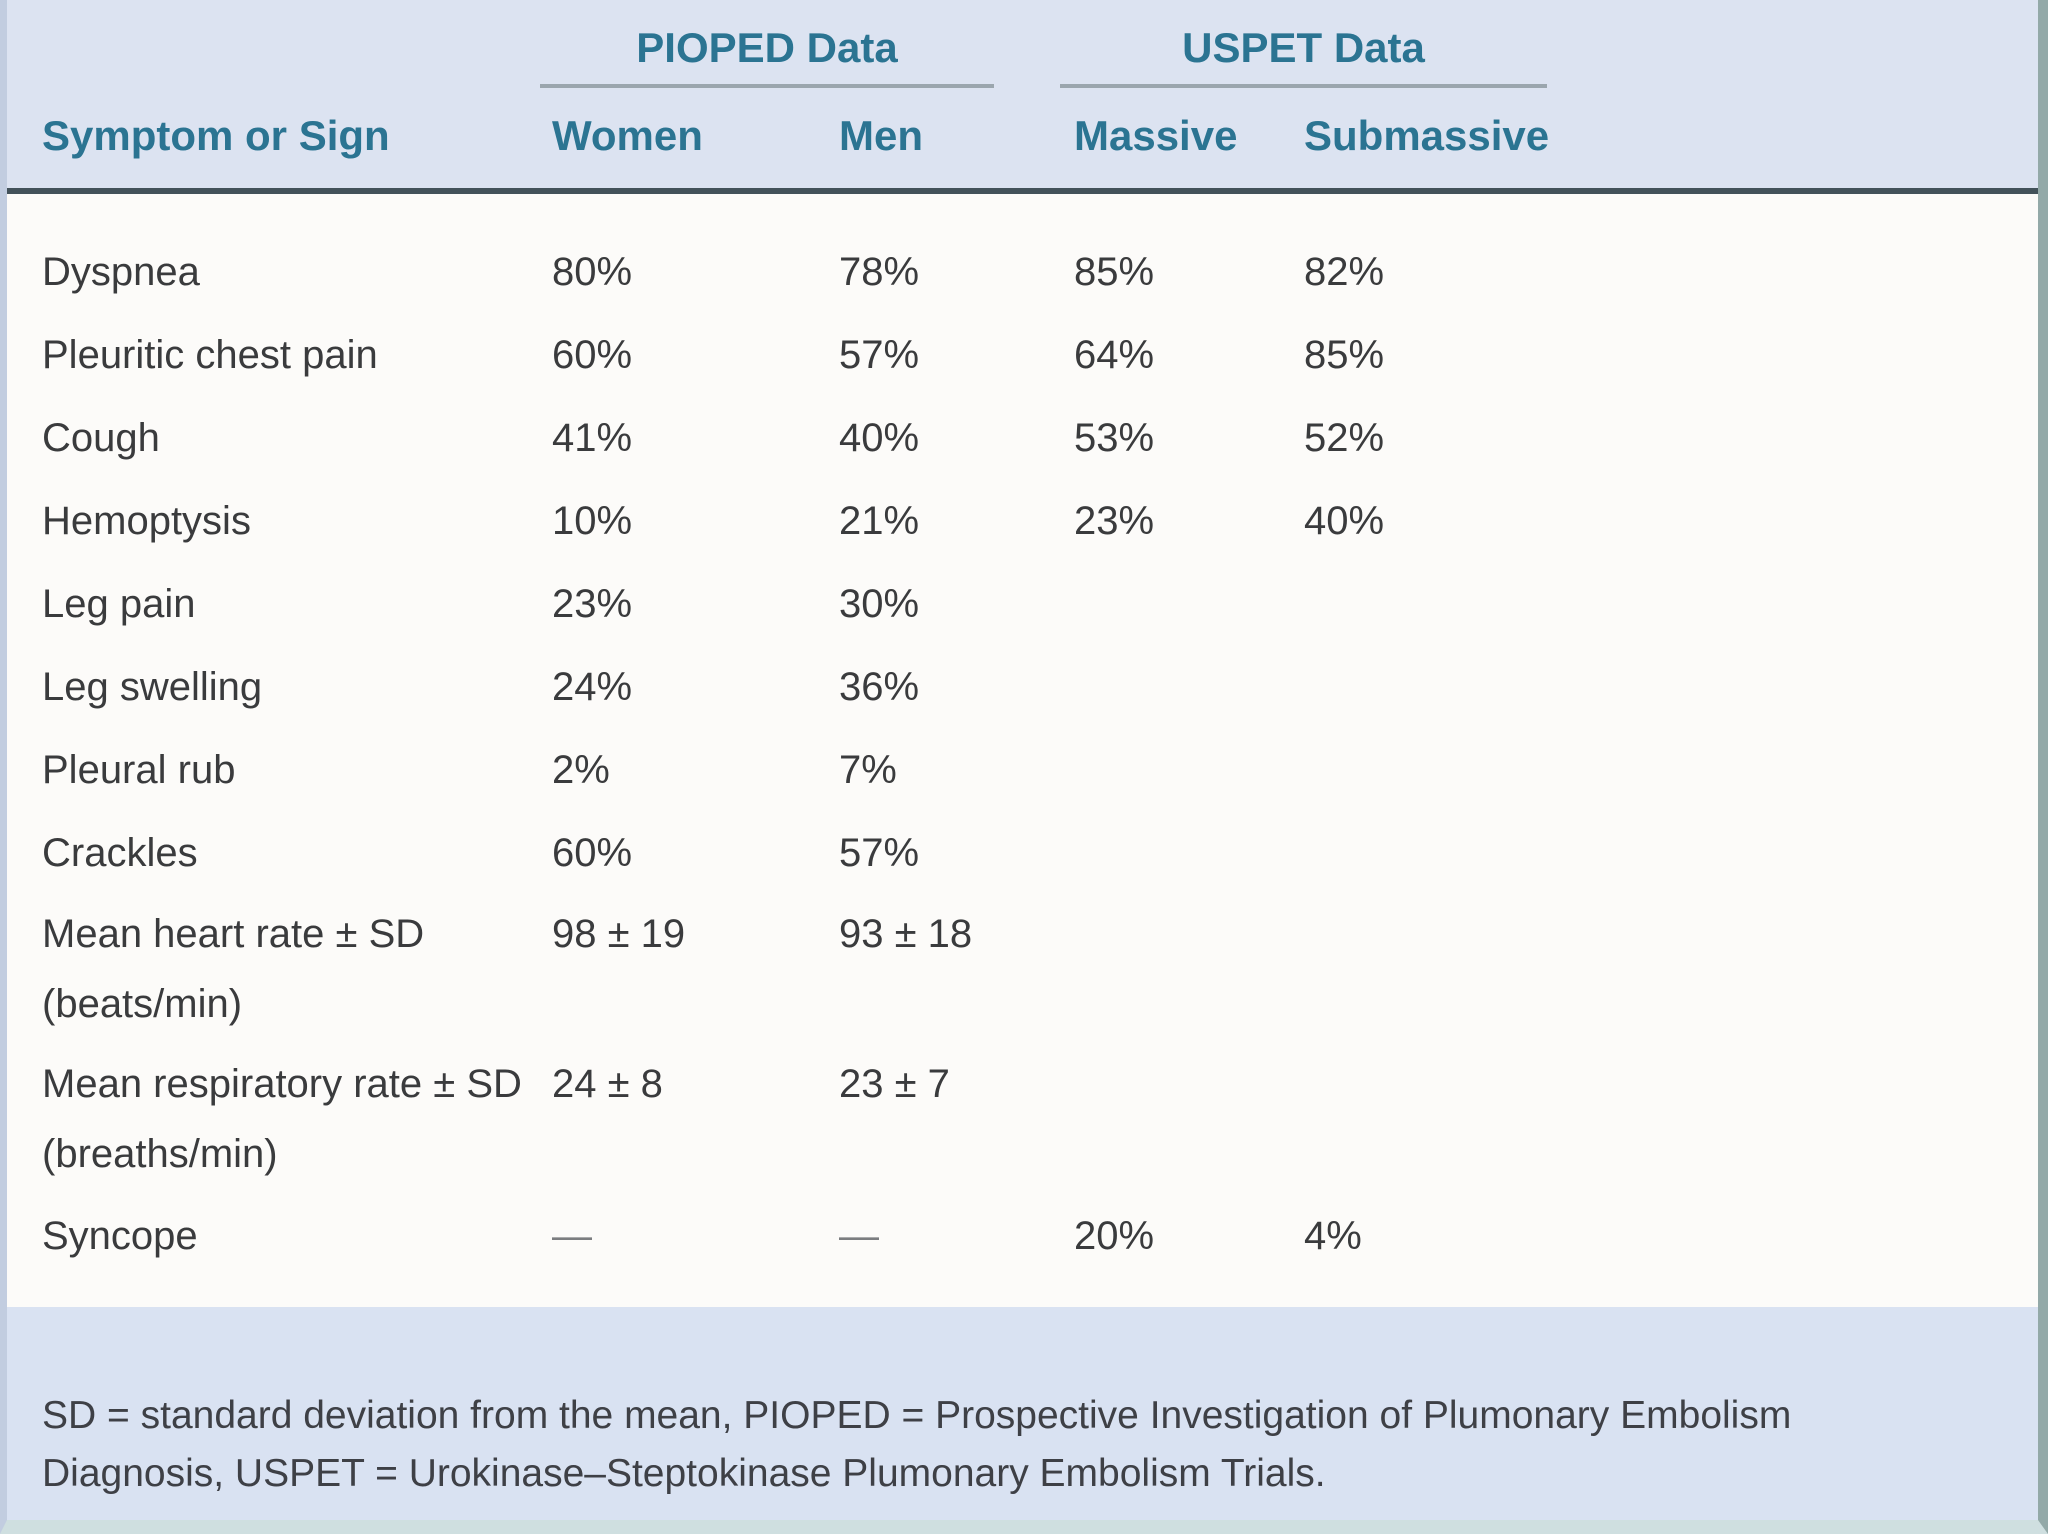 This screenshot has width=2048, height=1534. Describe the element at coordinates (1793, 136) in the screenshot. I see `column-header-filler` at that location.